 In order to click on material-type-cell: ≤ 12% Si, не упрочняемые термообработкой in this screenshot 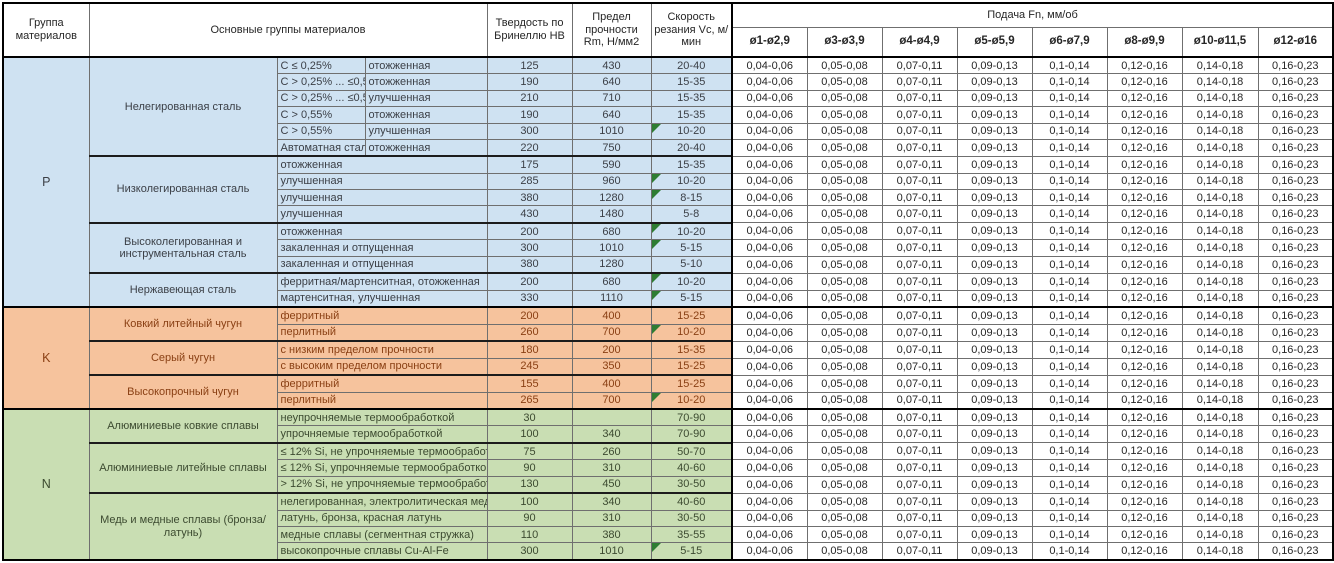, I will do `click(382, 451)`.